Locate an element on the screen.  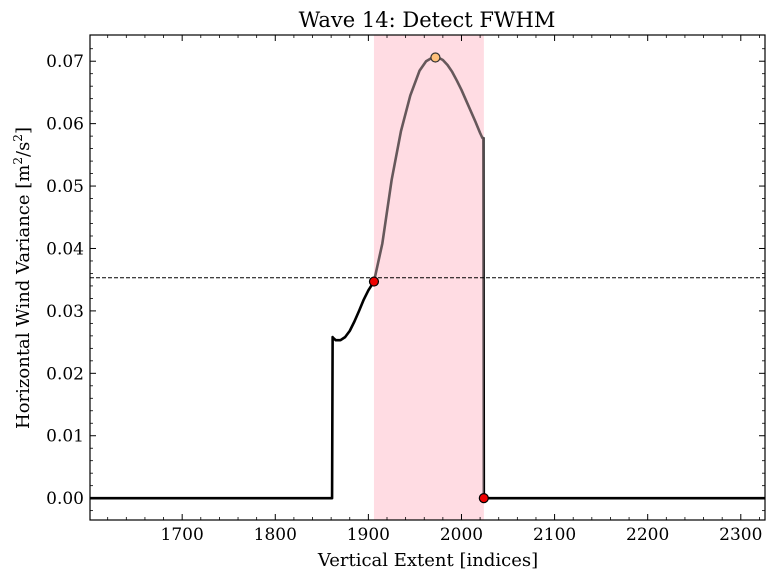
y-tick-label: 0.07 is located at coordinates (65, 62).